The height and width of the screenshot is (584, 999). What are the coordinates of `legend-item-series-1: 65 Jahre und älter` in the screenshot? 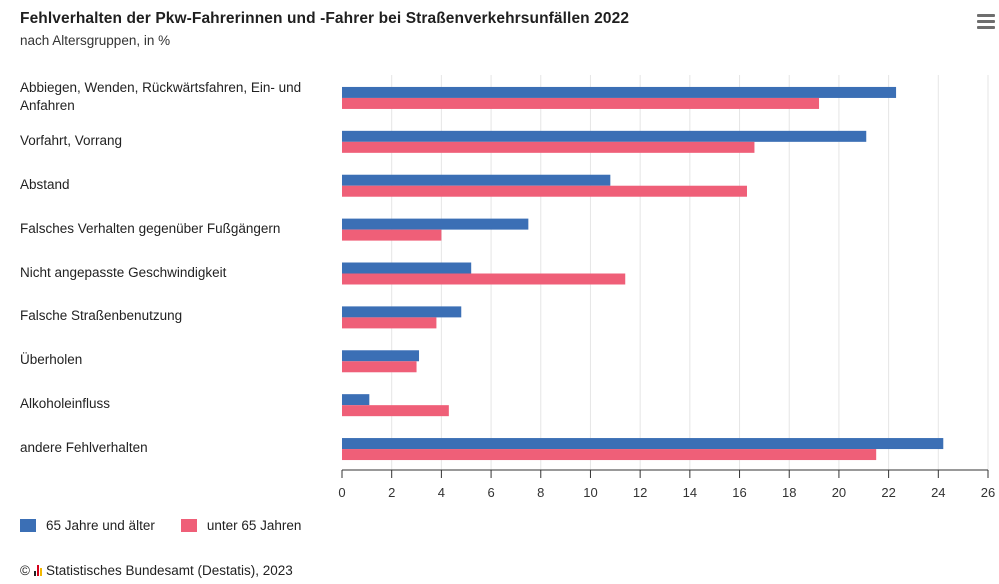 It's located at (87, 525).